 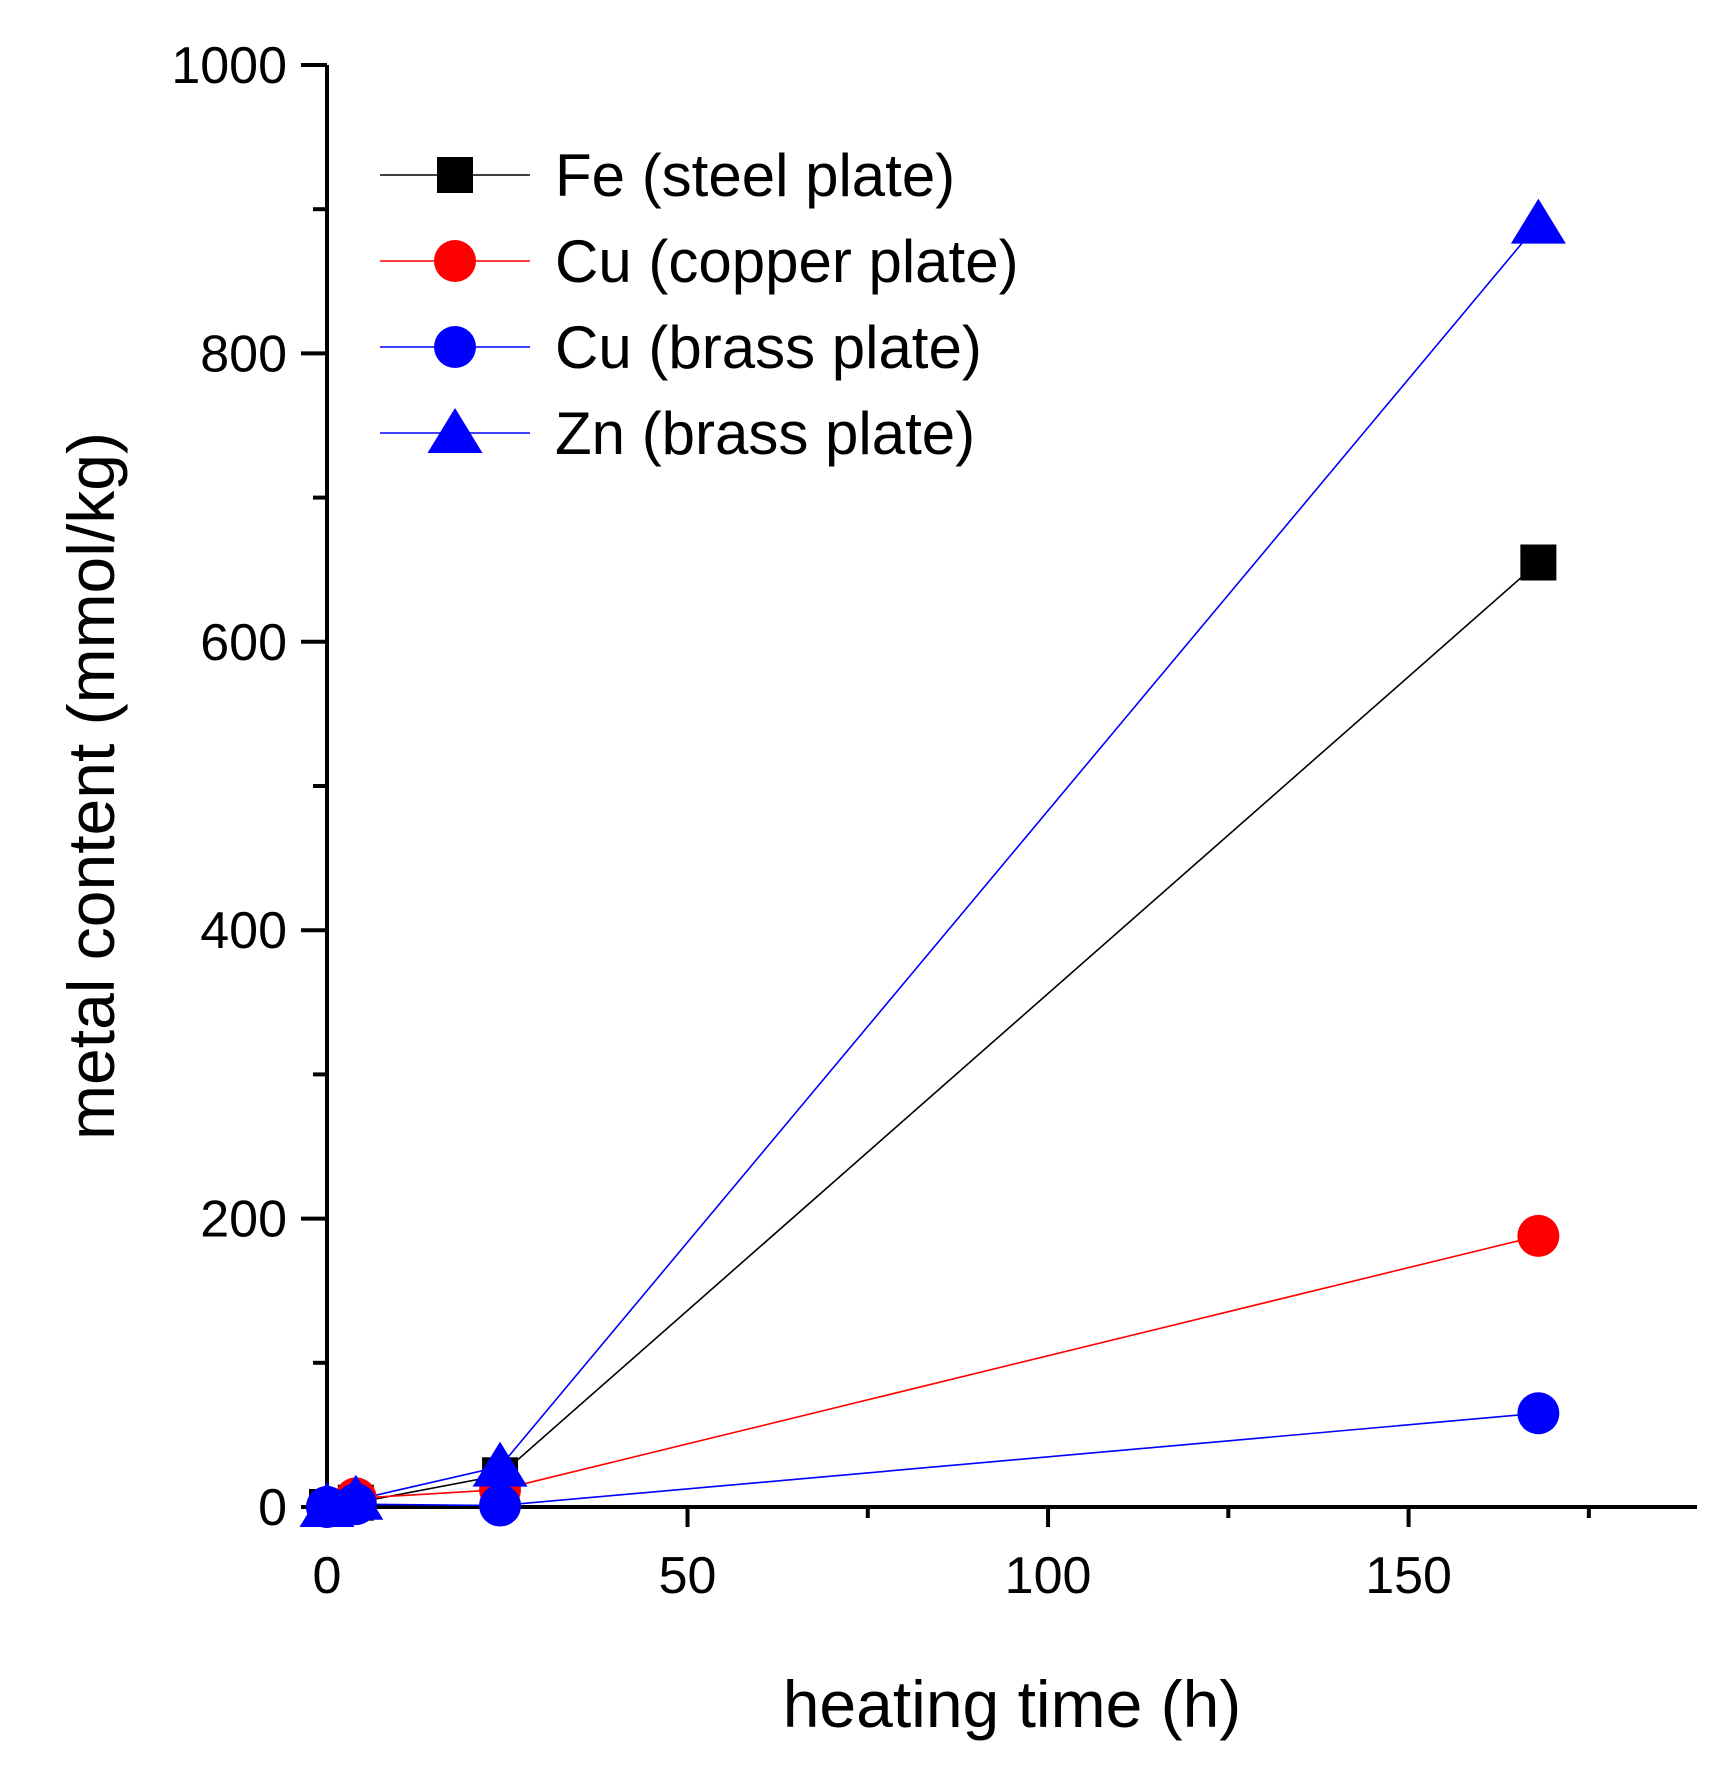 I want to click on x-tick-label: 0, so click(x=327, y=1576).